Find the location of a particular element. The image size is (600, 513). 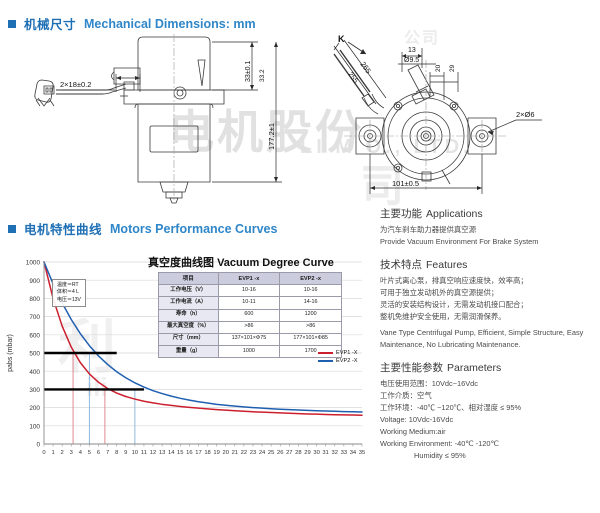

x-tick-label: 29 is located at coordinates (307, 453).